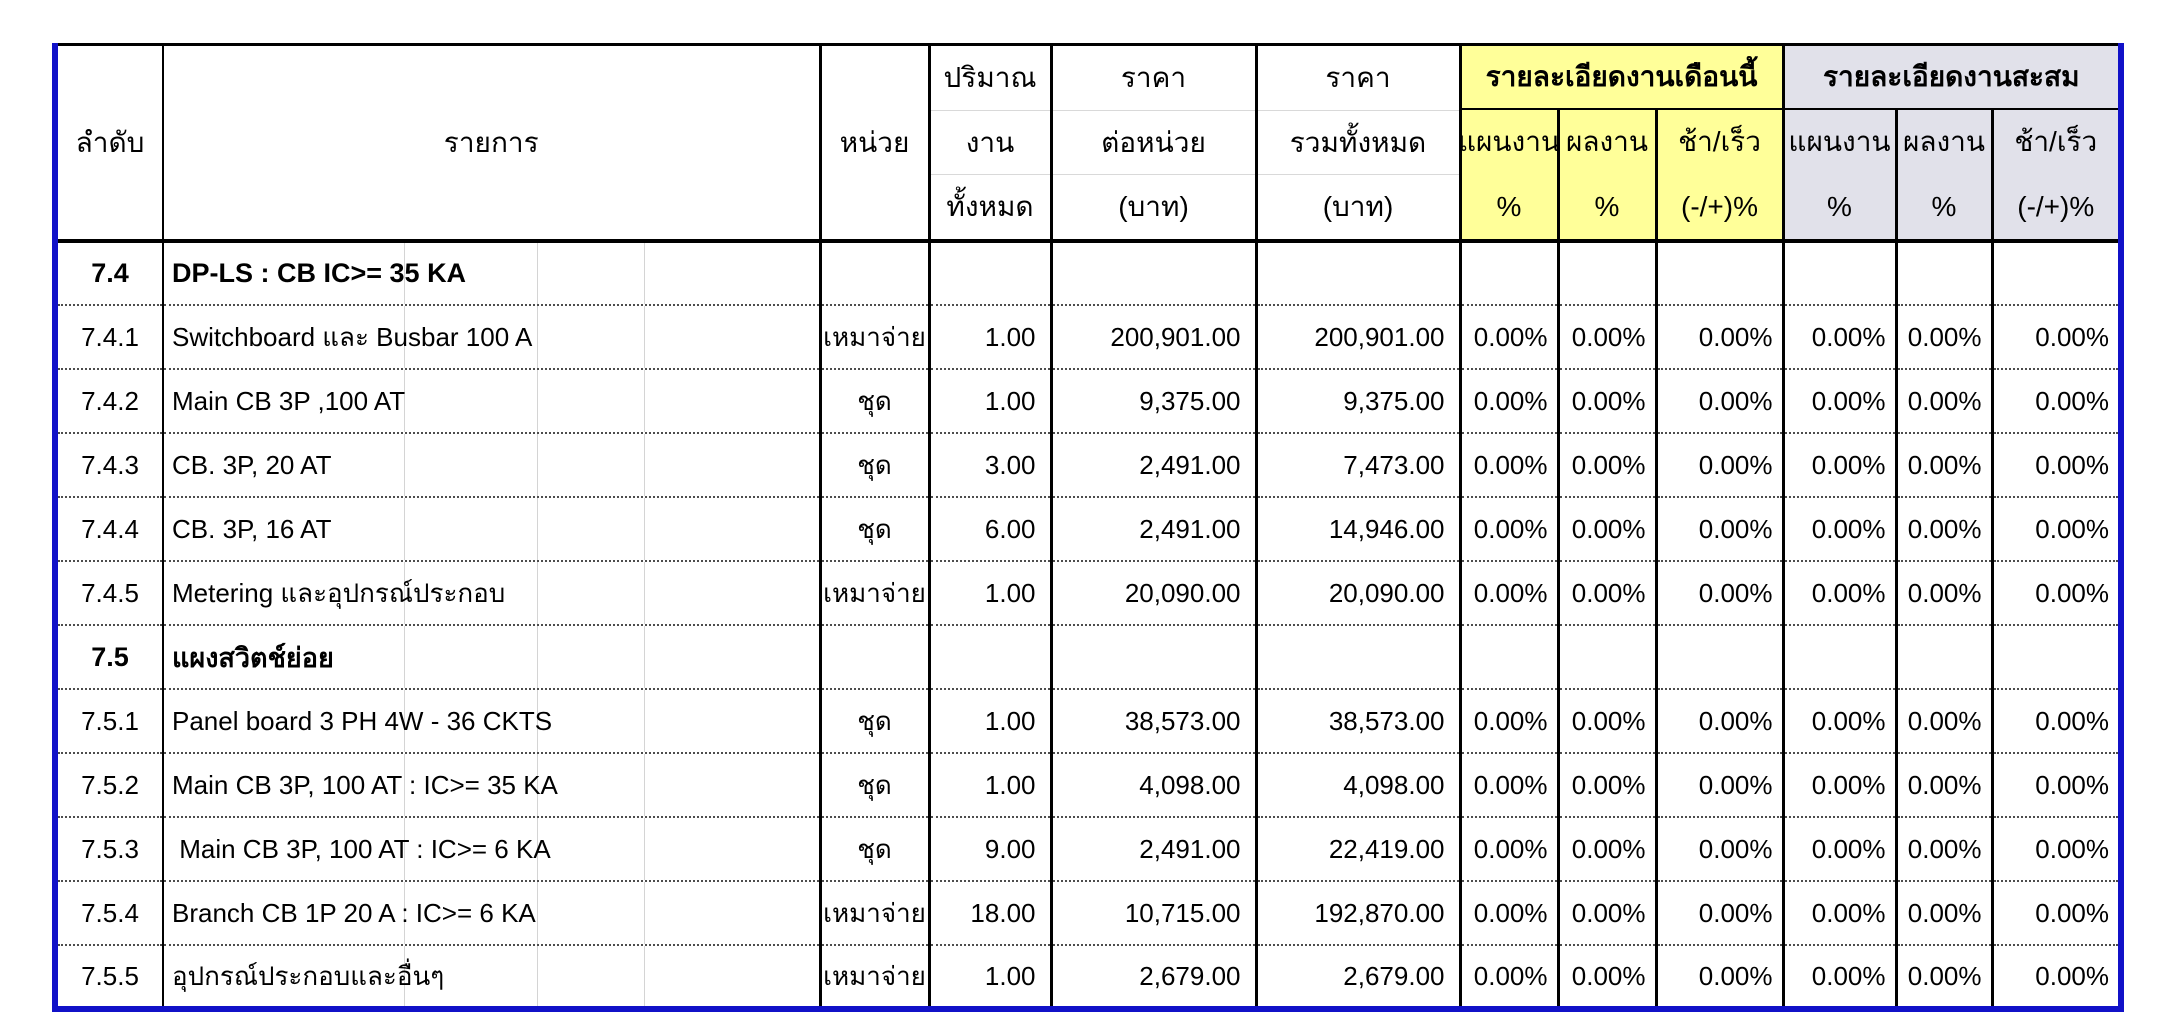 Image resolution: width=2158 pixels, height=1034 pixels. Describe the element at coordinates (109, 656) in the screenshot. I see `row-no-cell: 7.5` at that location.